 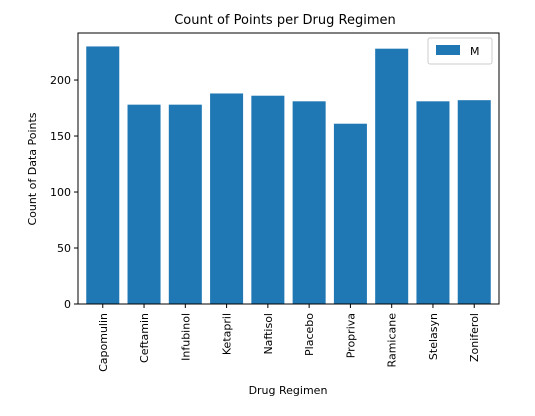 What do you see at coordinates (227, 198) in the screenshot?
I see `bar-ketapril` at bounding box center [227, 198].